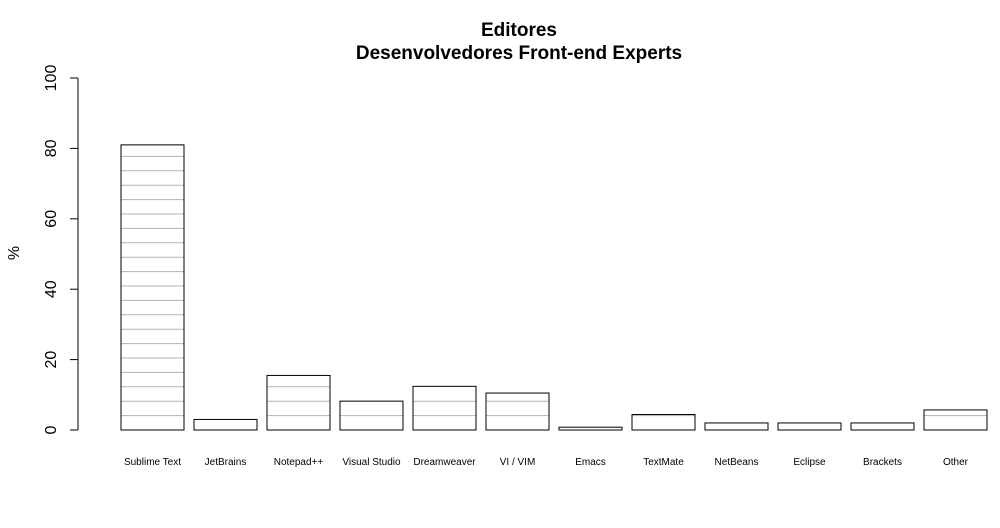 Image resolution: width=1000 pixels, height=528 pixels. What do you see at coordinates (371, 462) in the screenshot?
I see `x-tick-label: Visual Studio` at bounding box center [371, 462].